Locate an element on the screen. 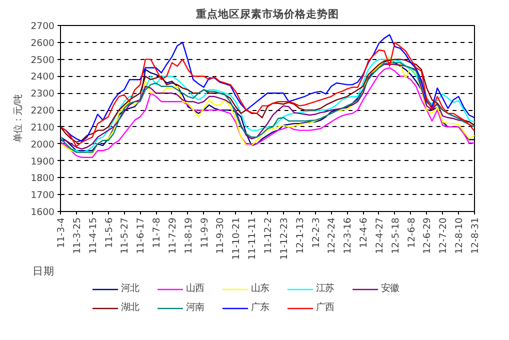 This screenshot has width=509, height=340. y-tick-label: 2000 is located at coordinates (42, 144).